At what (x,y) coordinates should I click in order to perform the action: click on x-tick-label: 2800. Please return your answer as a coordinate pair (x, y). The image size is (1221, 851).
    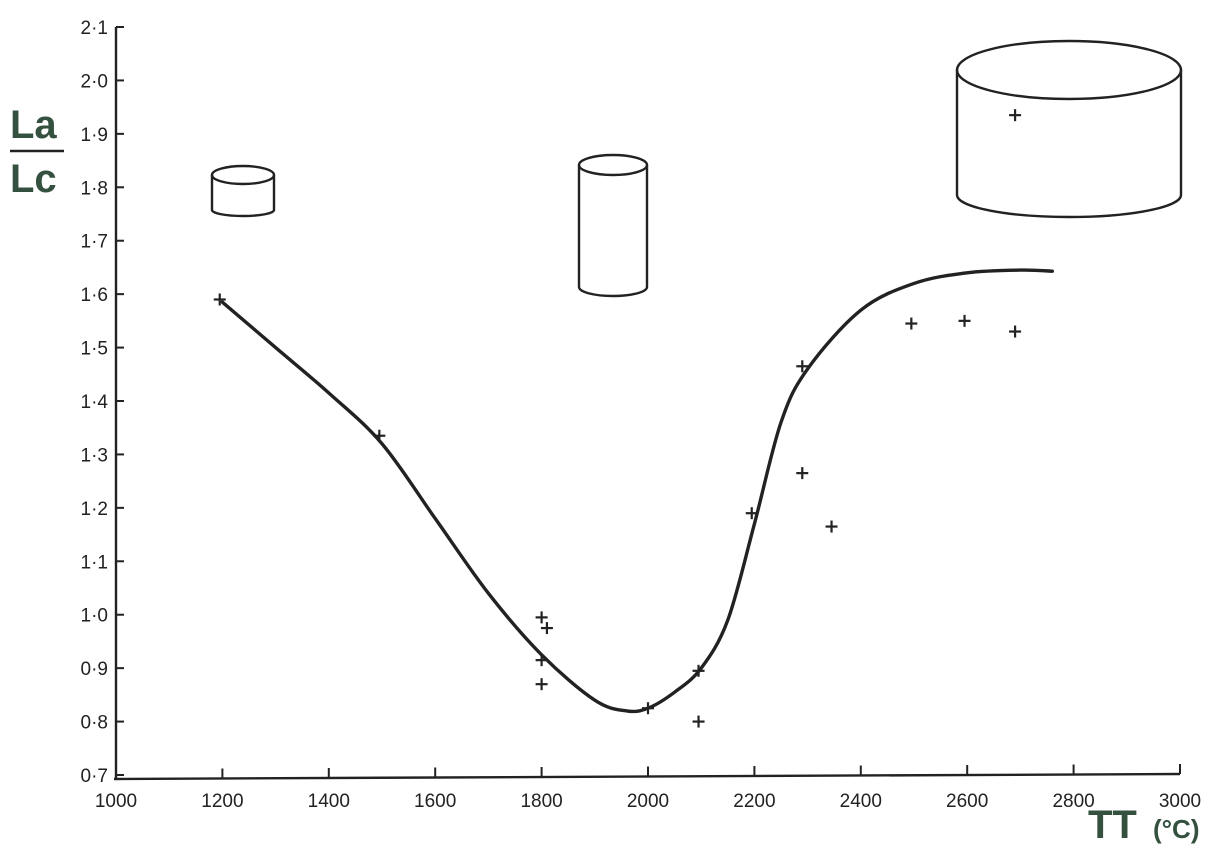
    Looking at the image, I should click on (1073, 801).